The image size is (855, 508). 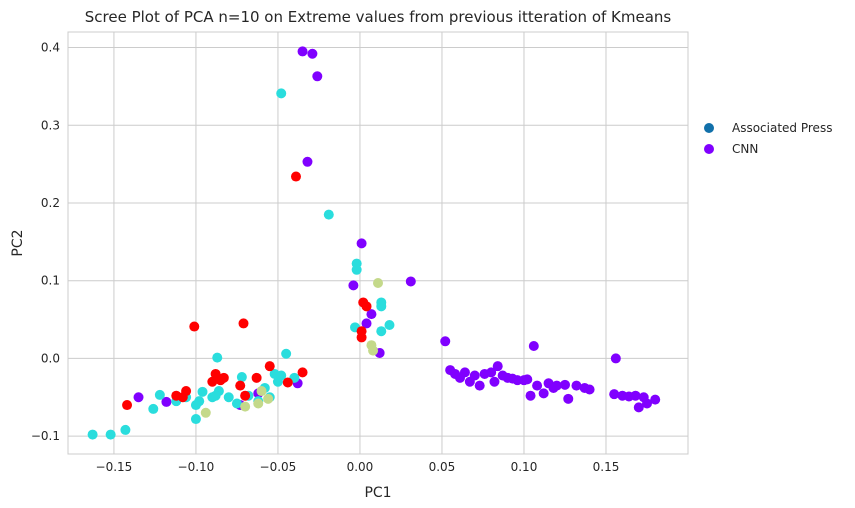 I want to click on y-tick-label: 0.2, so click(x=50, y=203).